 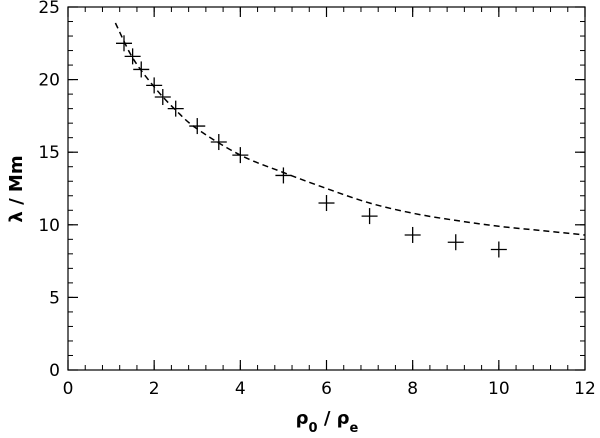 I want to click on y-axis-title: λ / Mm, so click(x=16, y=188).